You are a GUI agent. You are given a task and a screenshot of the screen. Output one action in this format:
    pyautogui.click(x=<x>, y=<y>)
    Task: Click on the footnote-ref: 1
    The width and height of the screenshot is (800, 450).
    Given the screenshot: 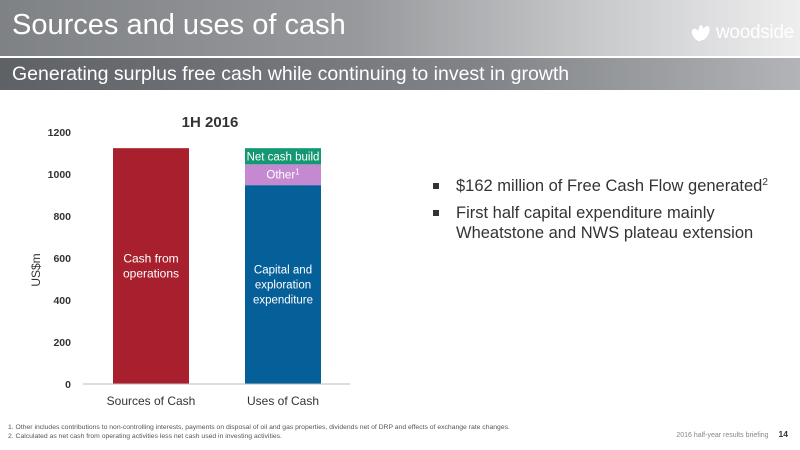 What is the action you would take?
    pyautogui.click(x=297, y=172)
    